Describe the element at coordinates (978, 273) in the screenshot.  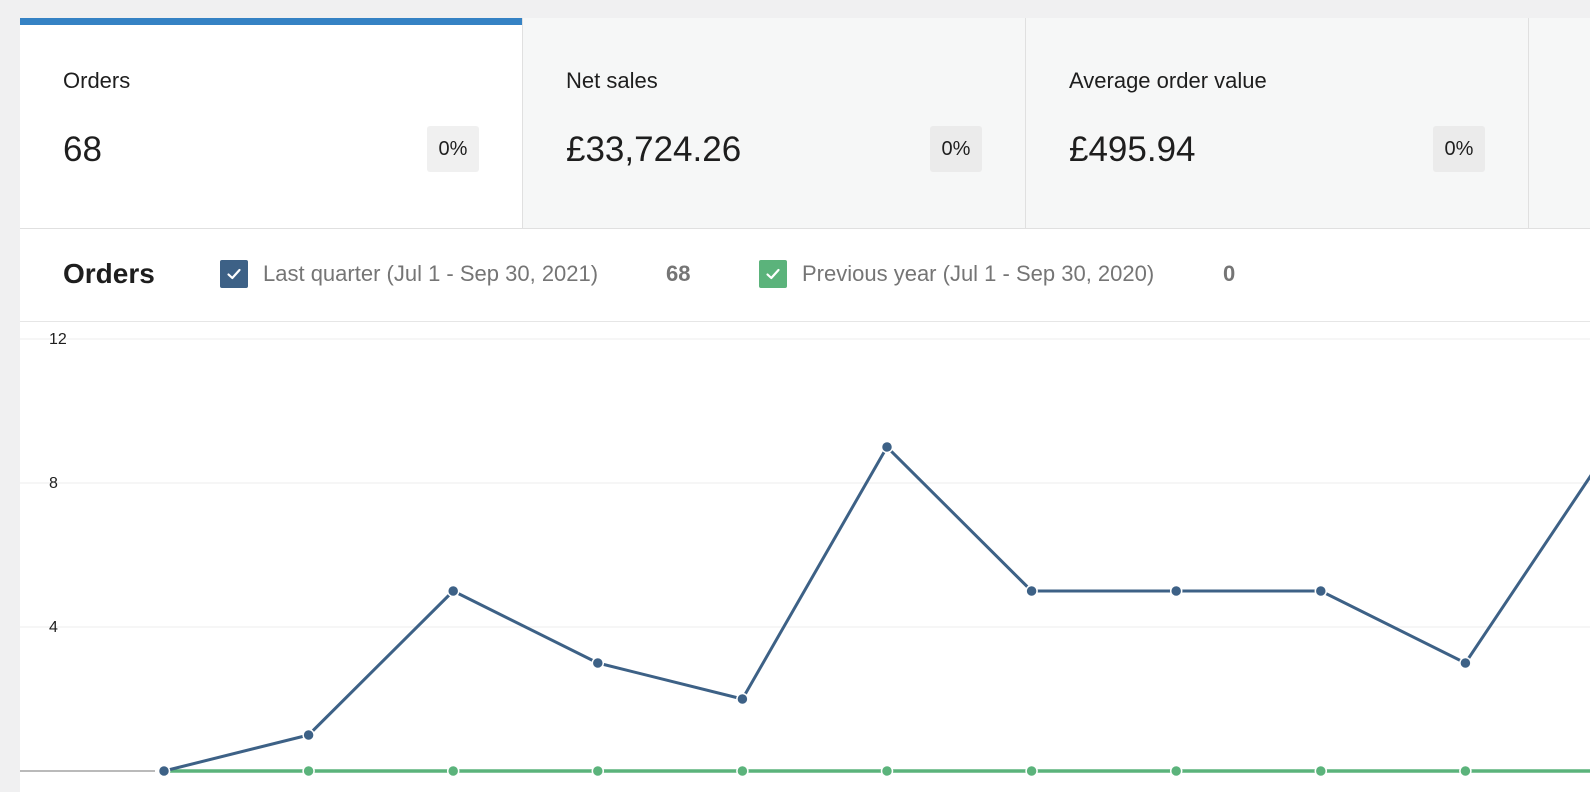
I see `legend-label: Previous year (Jul 1 - Sep 30, 2020)` at that location.